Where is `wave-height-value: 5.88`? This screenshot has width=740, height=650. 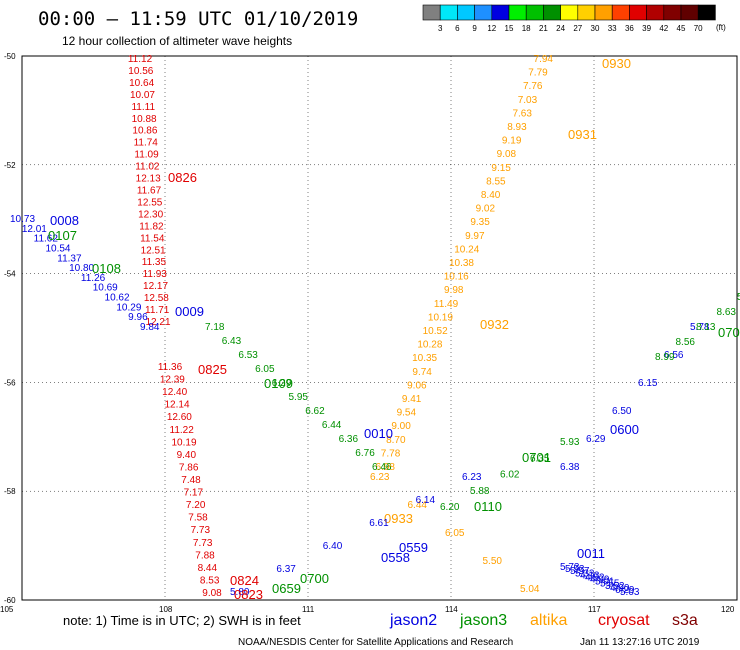 wave-height-value: 5.88 is located at coordinates (480, 491).